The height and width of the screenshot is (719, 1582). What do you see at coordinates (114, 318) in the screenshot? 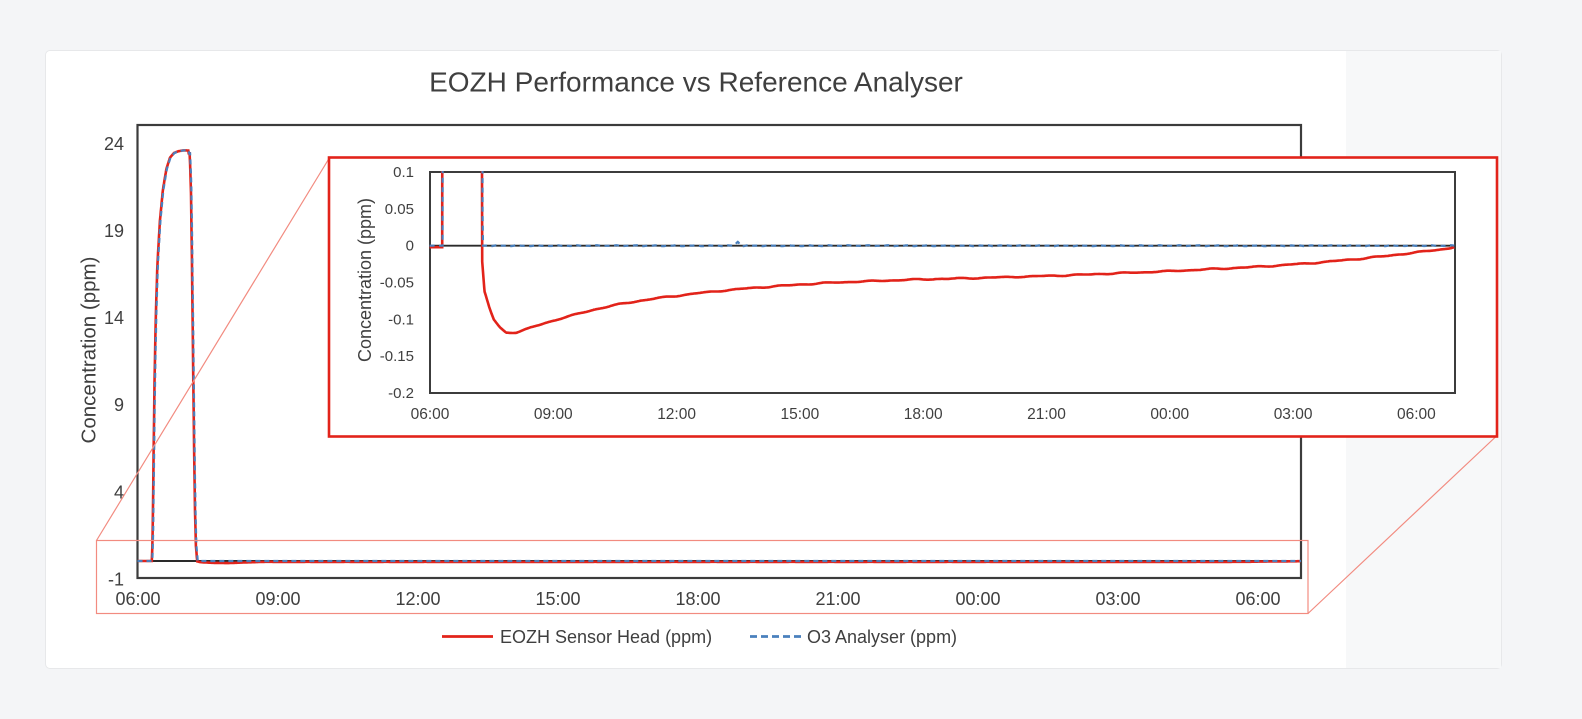
I see `svg-text: 14` at bounding box center [114, 318].